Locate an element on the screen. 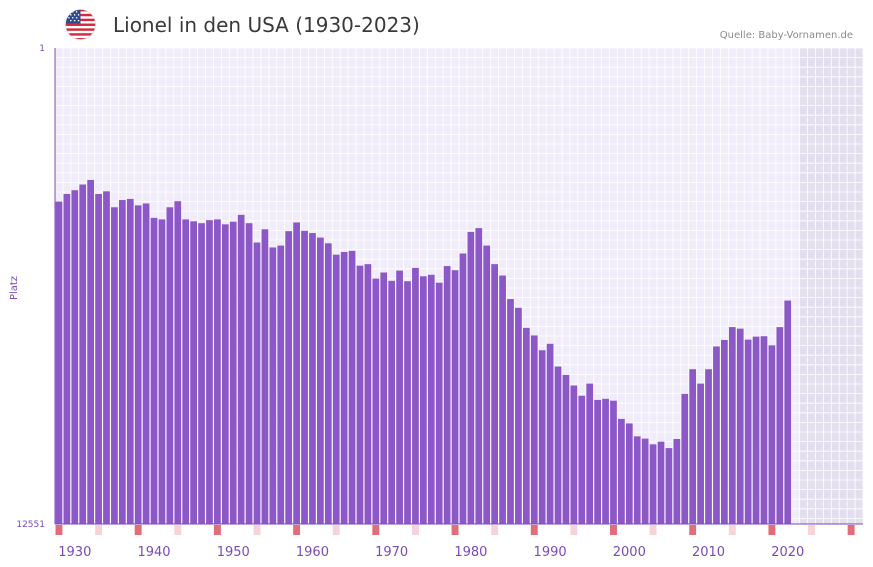 Image resolution: width=873 pixels, height=567 pixels. bar-1997 is located at coordinates (605, 461).